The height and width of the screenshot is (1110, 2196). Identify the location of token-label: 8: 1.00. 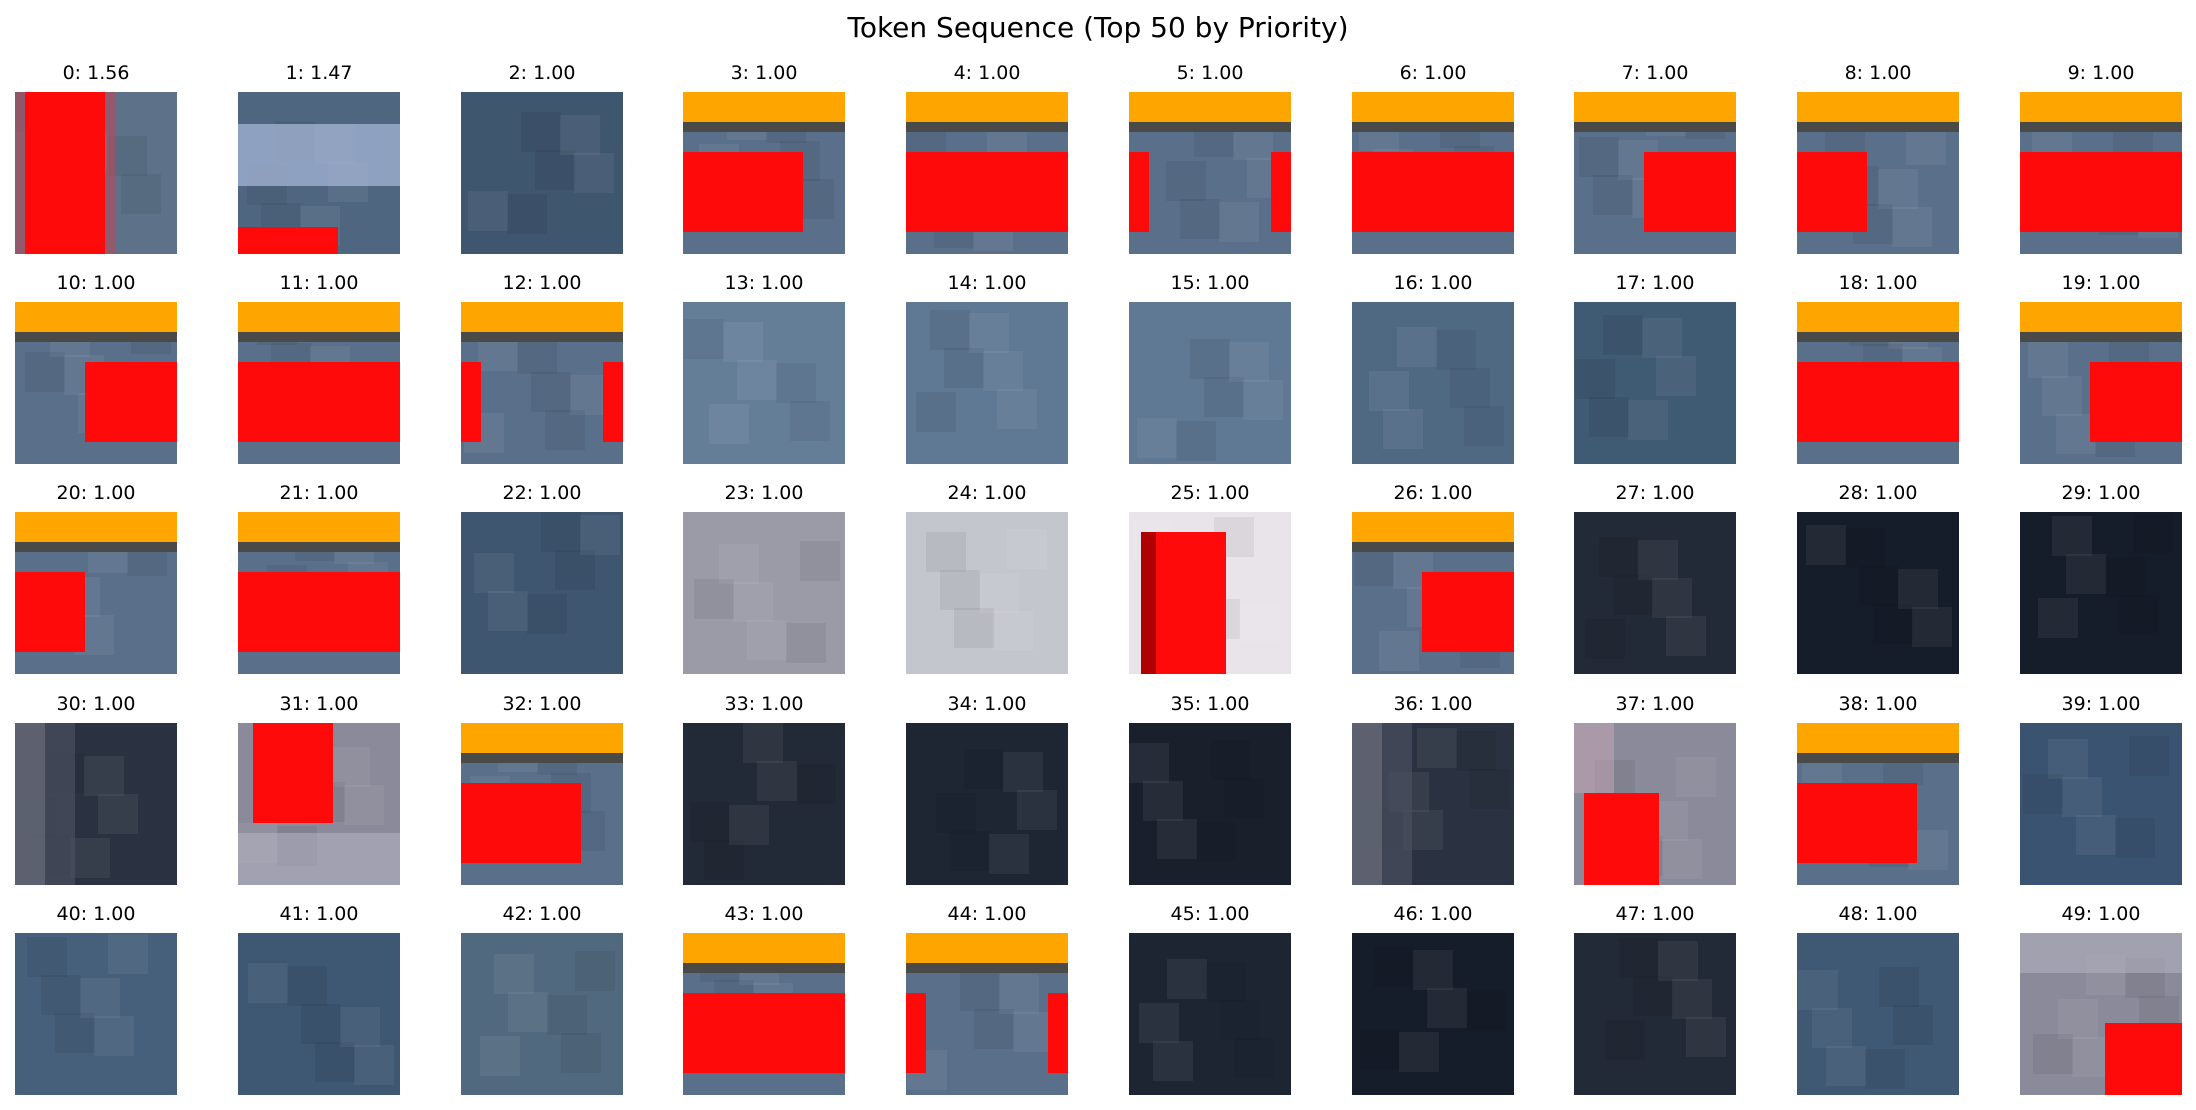
(1878, 73).